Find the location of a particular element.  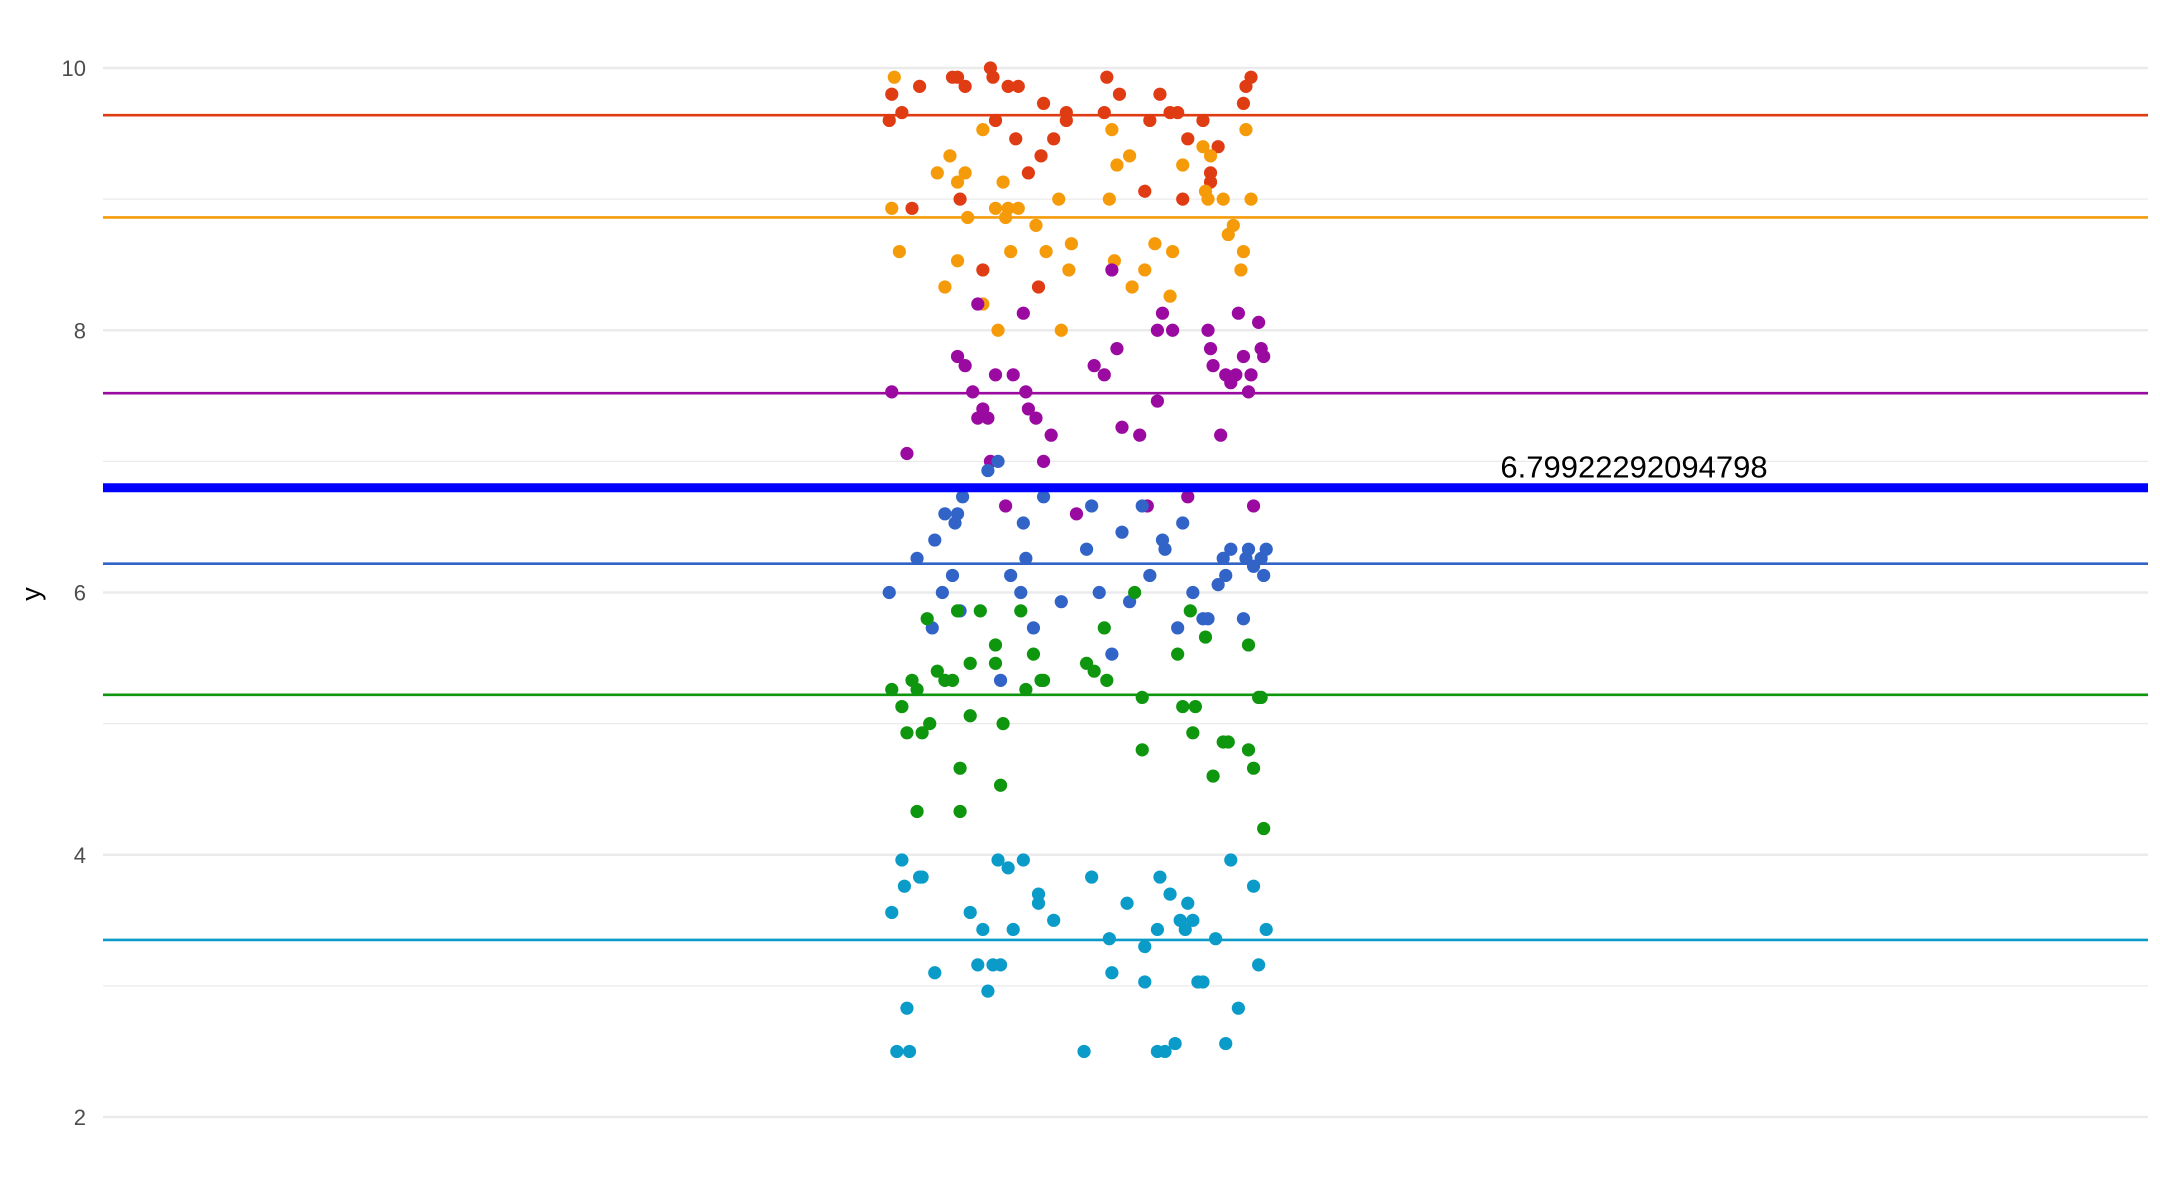

y-tick-label: 2 is located at coordinates (80, 1117).